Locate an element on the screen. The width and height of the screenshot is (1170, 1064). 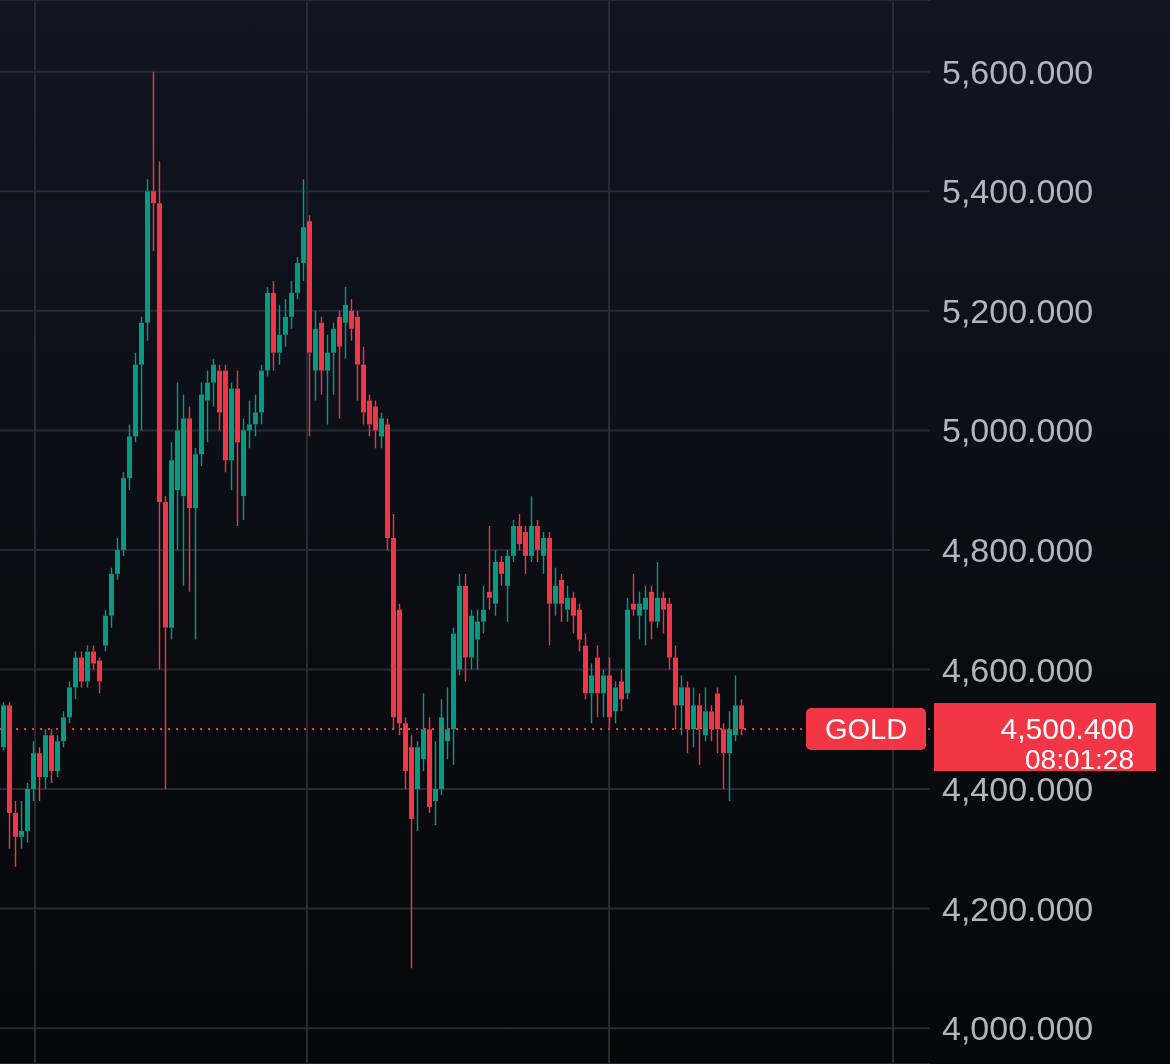
y-tick-label: 5,400.000 is located at coordinates (1018, 191).